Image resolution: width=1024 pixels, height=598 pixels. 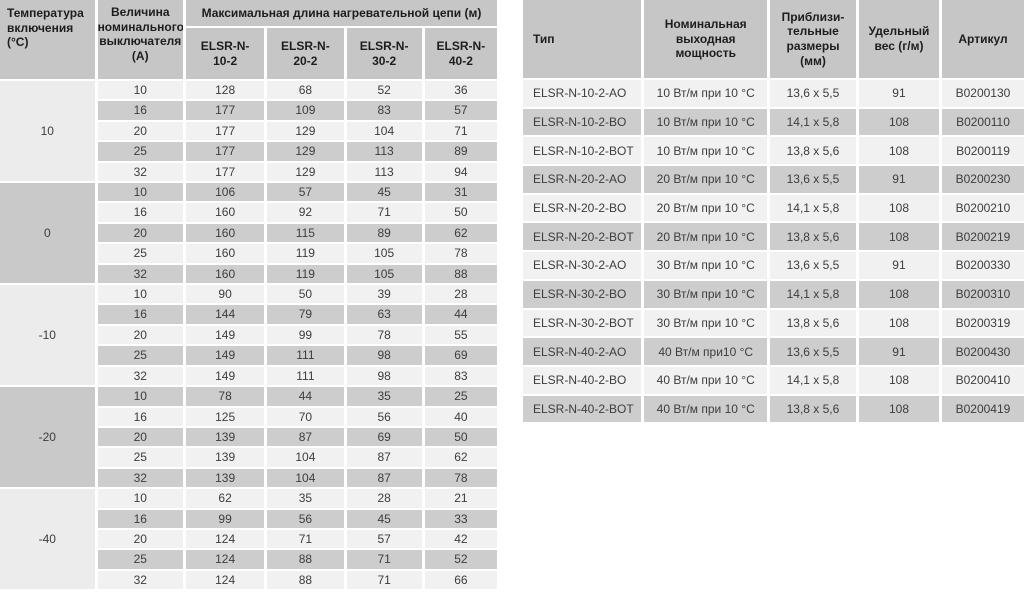 I want to click on power-column-header: Номинальная выходная мощность, so click(x=705, y=39).